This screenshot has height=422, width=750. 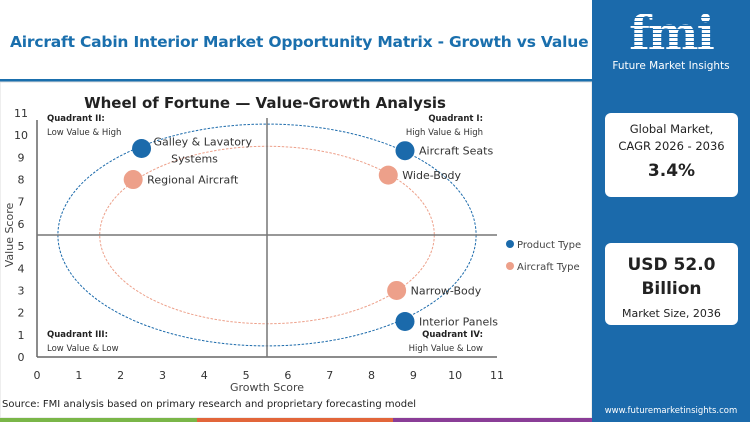 I want to click on x-tick-label: 3, so click(x=162, y=375).